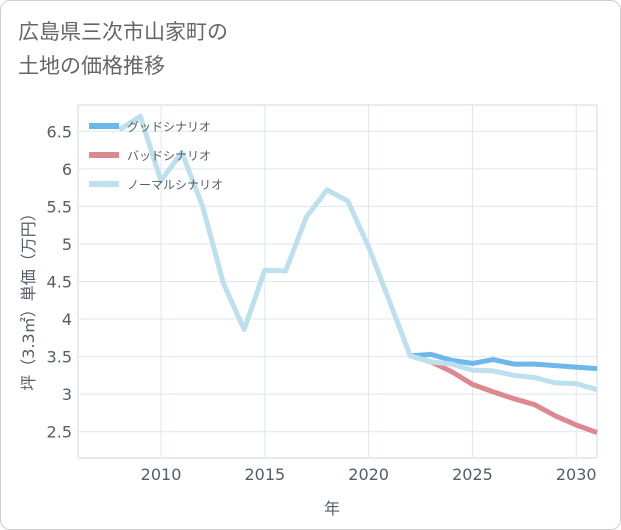 Image resolution: width=621 pixels, height=530 pixels. Describe the element at coordinates (91, 66) in the screenshot. I see `chart-title-line-2: 土地の価格推移` at that location.